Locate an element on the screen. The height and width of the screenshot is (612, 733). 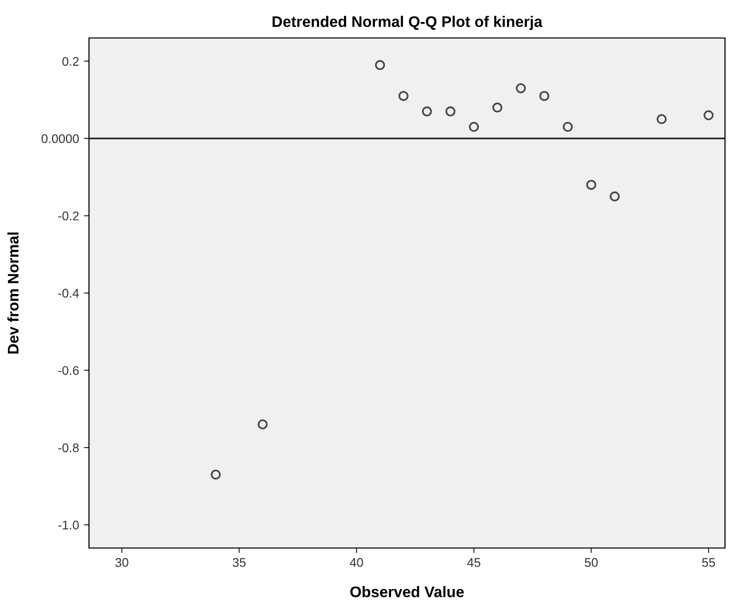
y-tick-label: -1.0 is located at coordinates (68, 525).